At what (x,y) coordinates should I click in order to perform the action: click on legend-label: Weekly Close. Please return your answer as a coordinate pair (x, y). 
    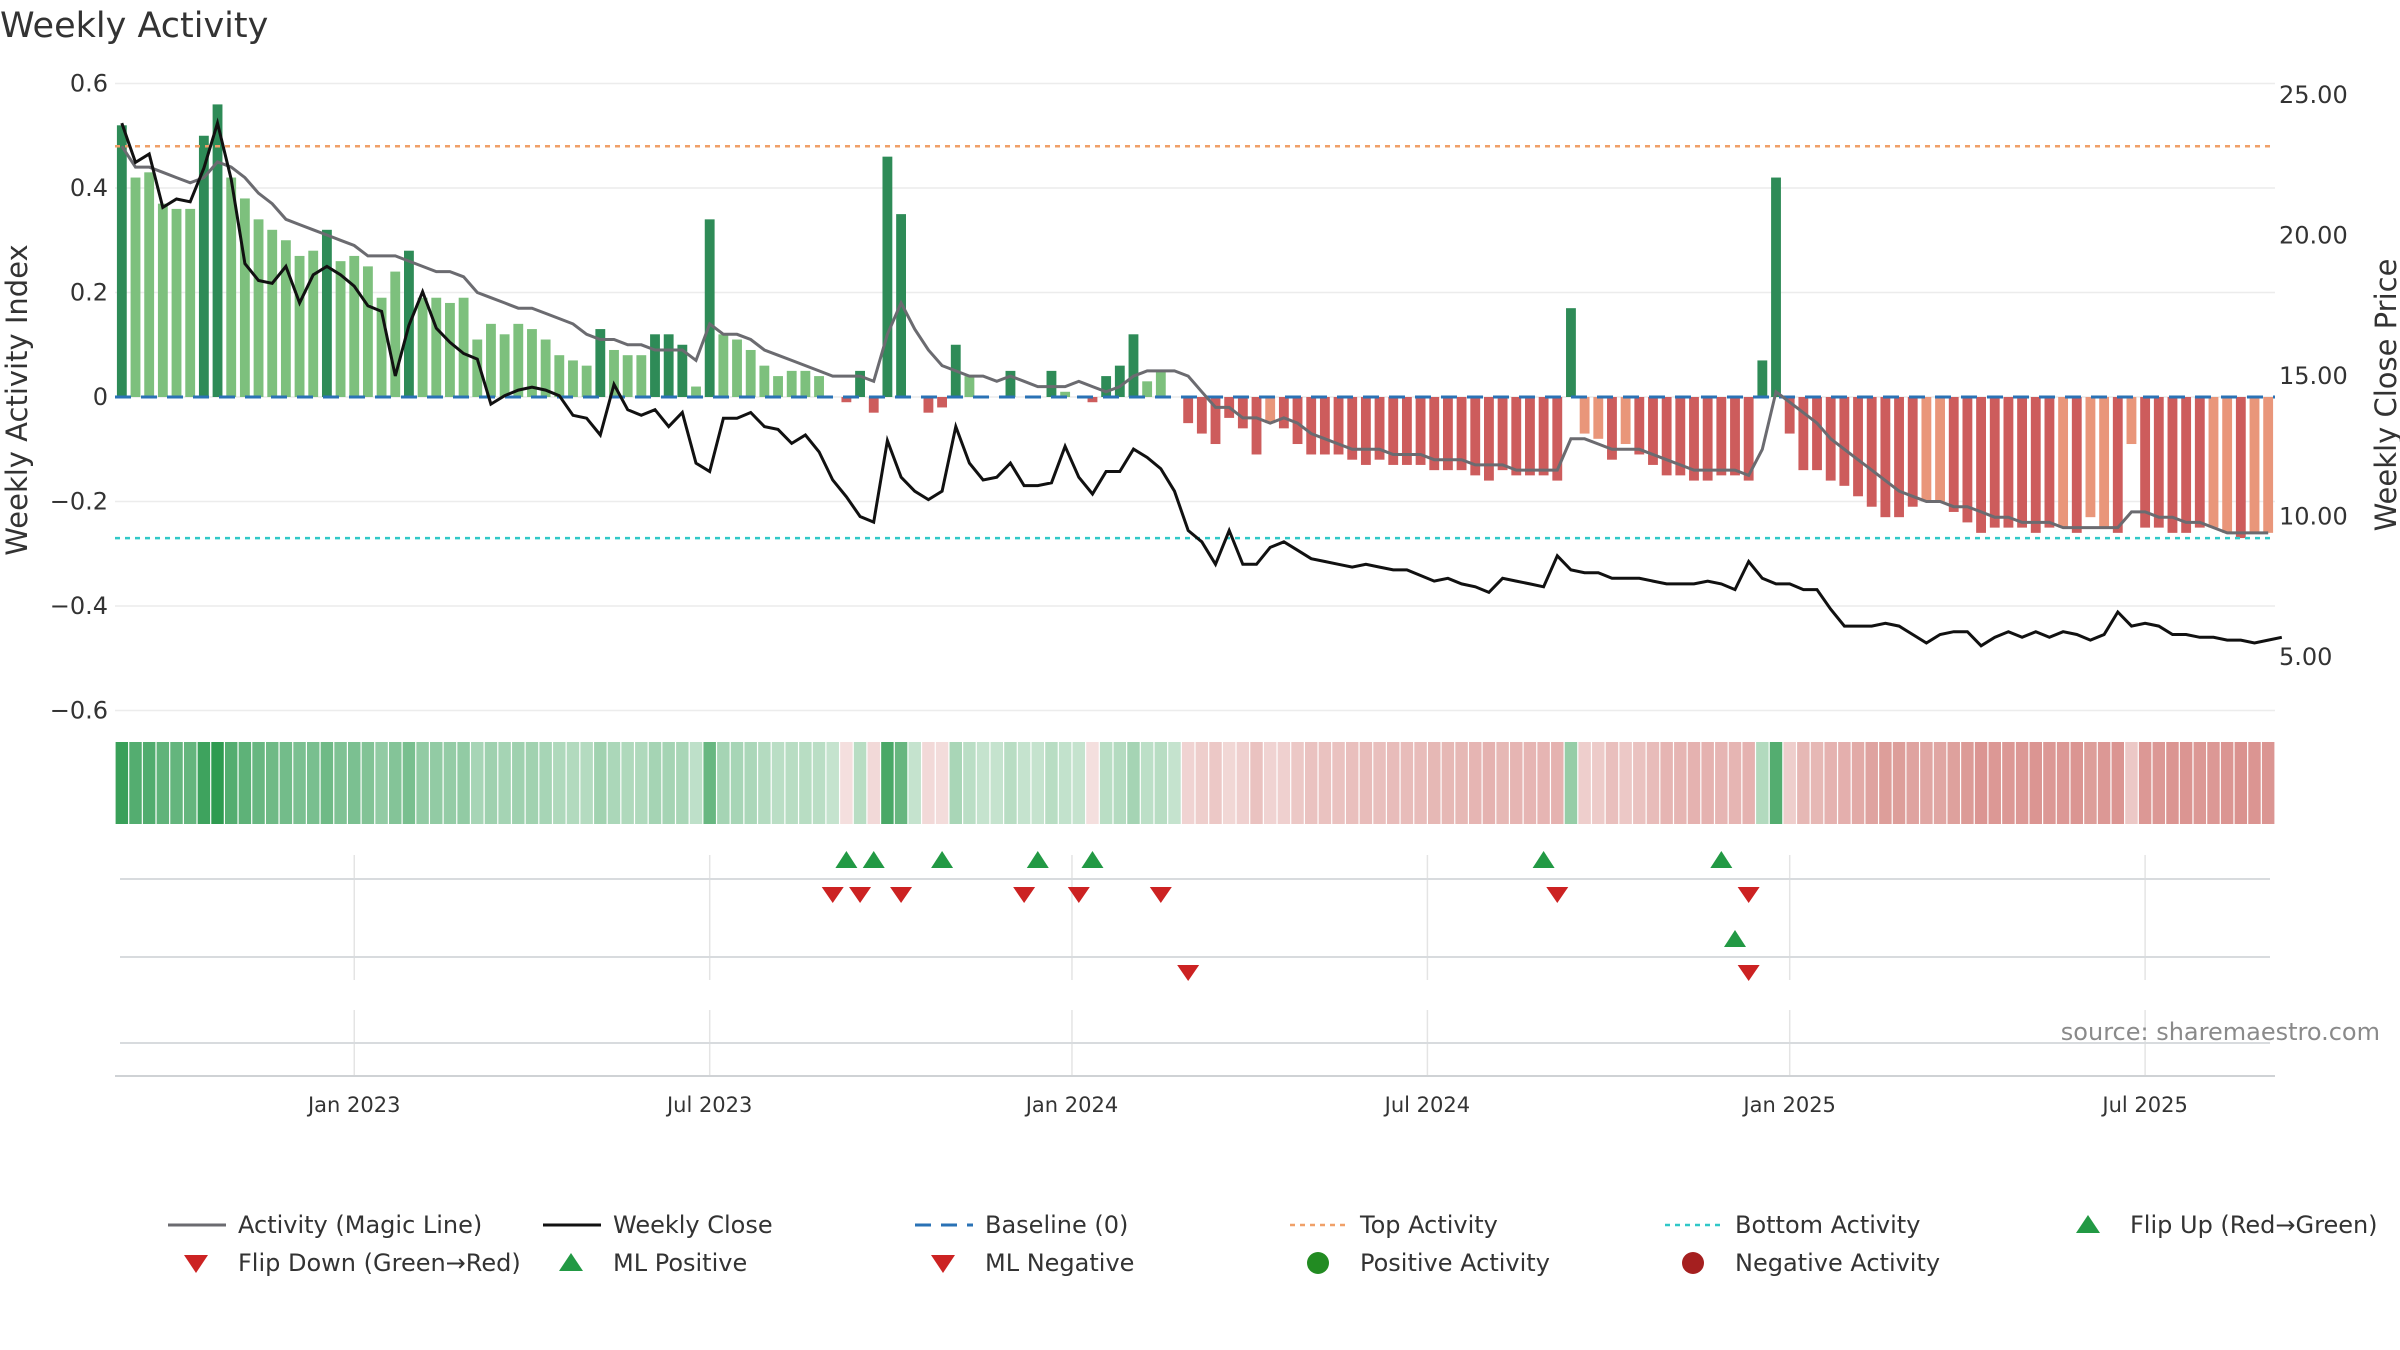
    Looking at the image, I should click on (693, 1225).